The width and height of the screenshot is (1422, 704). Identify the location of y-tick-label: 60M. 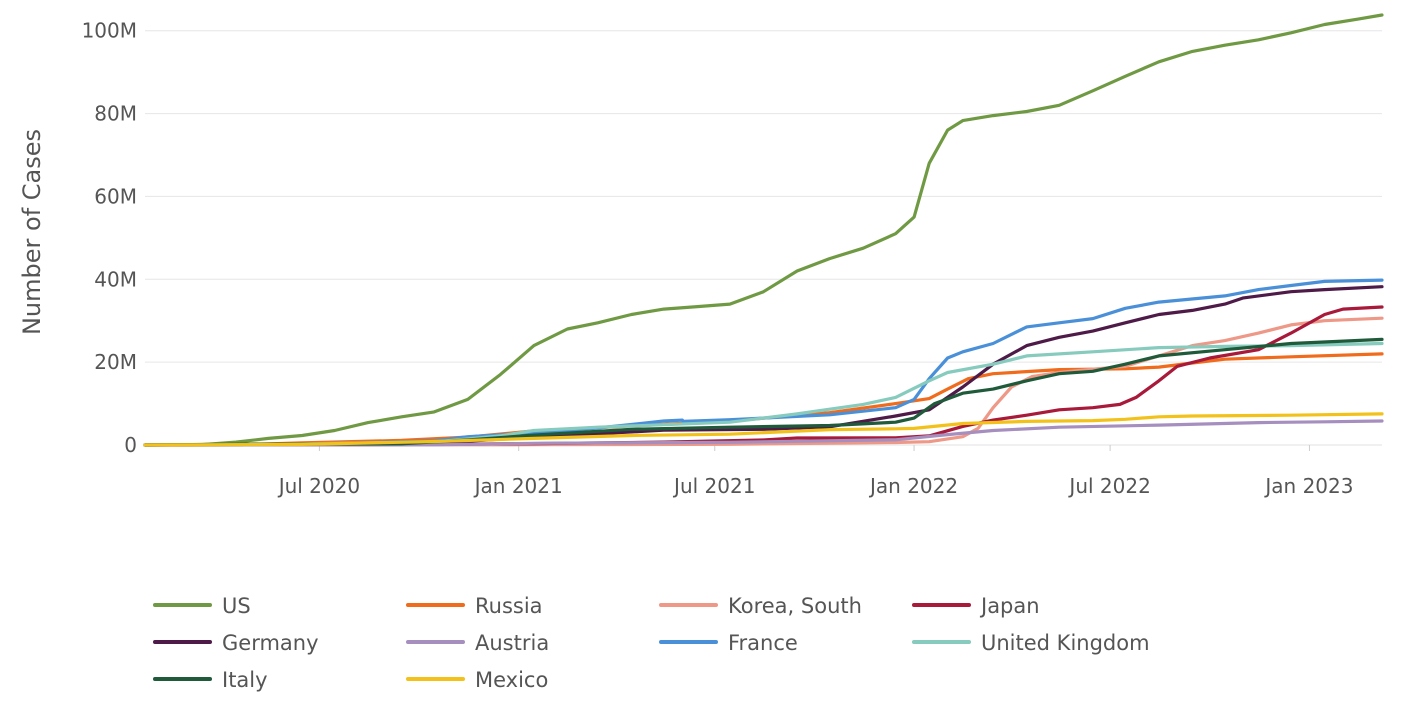
(115, 196).